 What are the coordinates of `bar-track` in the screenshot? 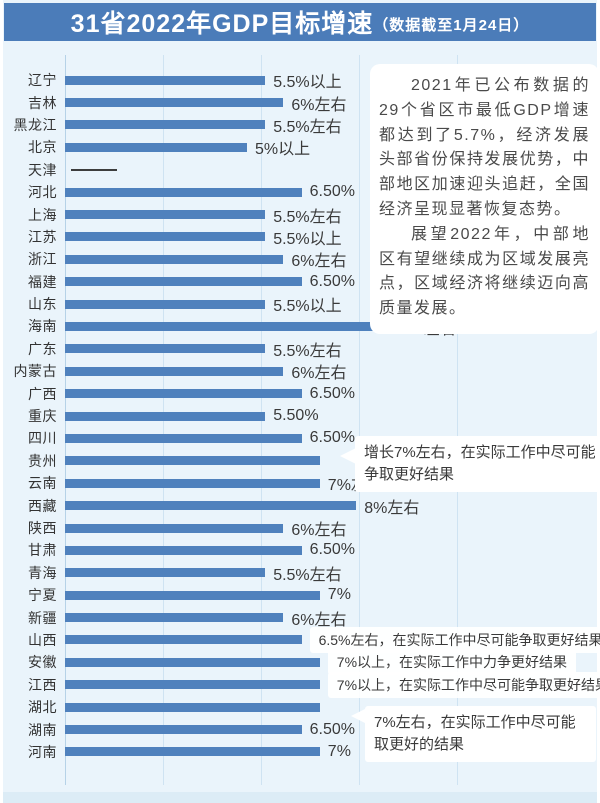 It's located at (331, 169).